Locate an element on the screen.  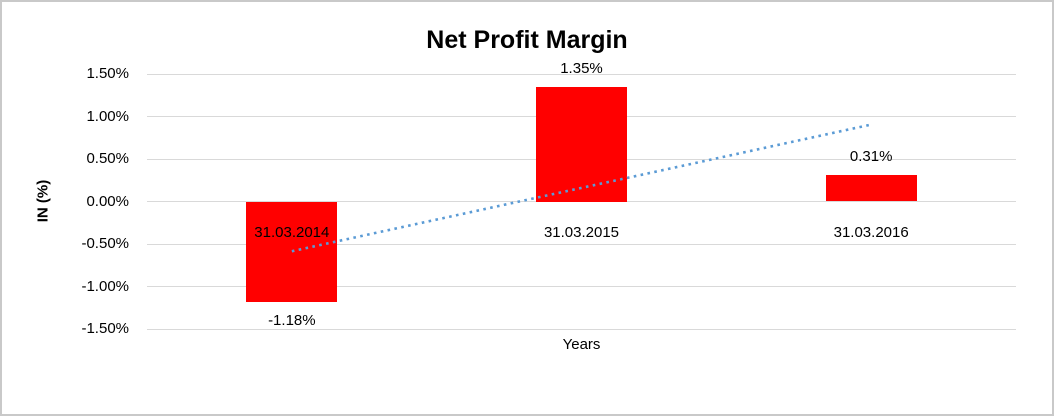
y-axis-tick-label: 1.00% is located at coordinates (107, 116).